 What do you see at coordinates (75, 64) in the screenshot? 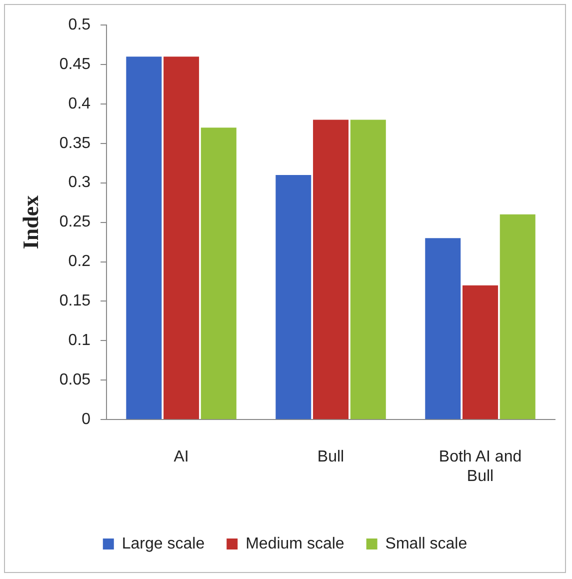
I see `y-tick-label: 0.45` at bounding box center [75, 64].